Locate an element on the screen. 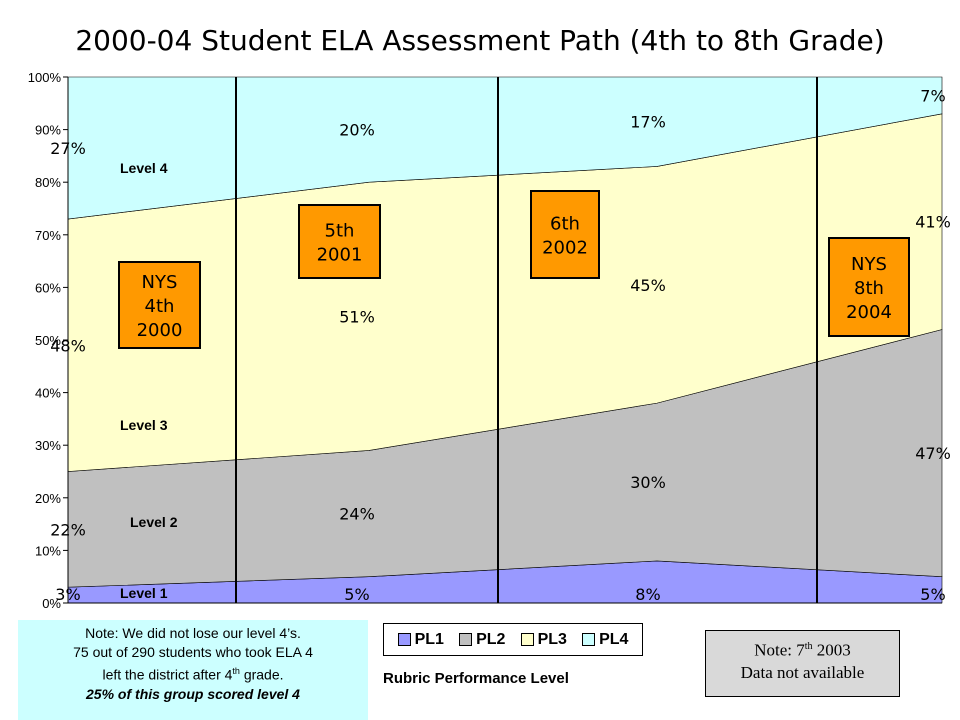 This screenshot has height=720, width=960. y-tick-label: 10% is located at coordinates (48, 550).